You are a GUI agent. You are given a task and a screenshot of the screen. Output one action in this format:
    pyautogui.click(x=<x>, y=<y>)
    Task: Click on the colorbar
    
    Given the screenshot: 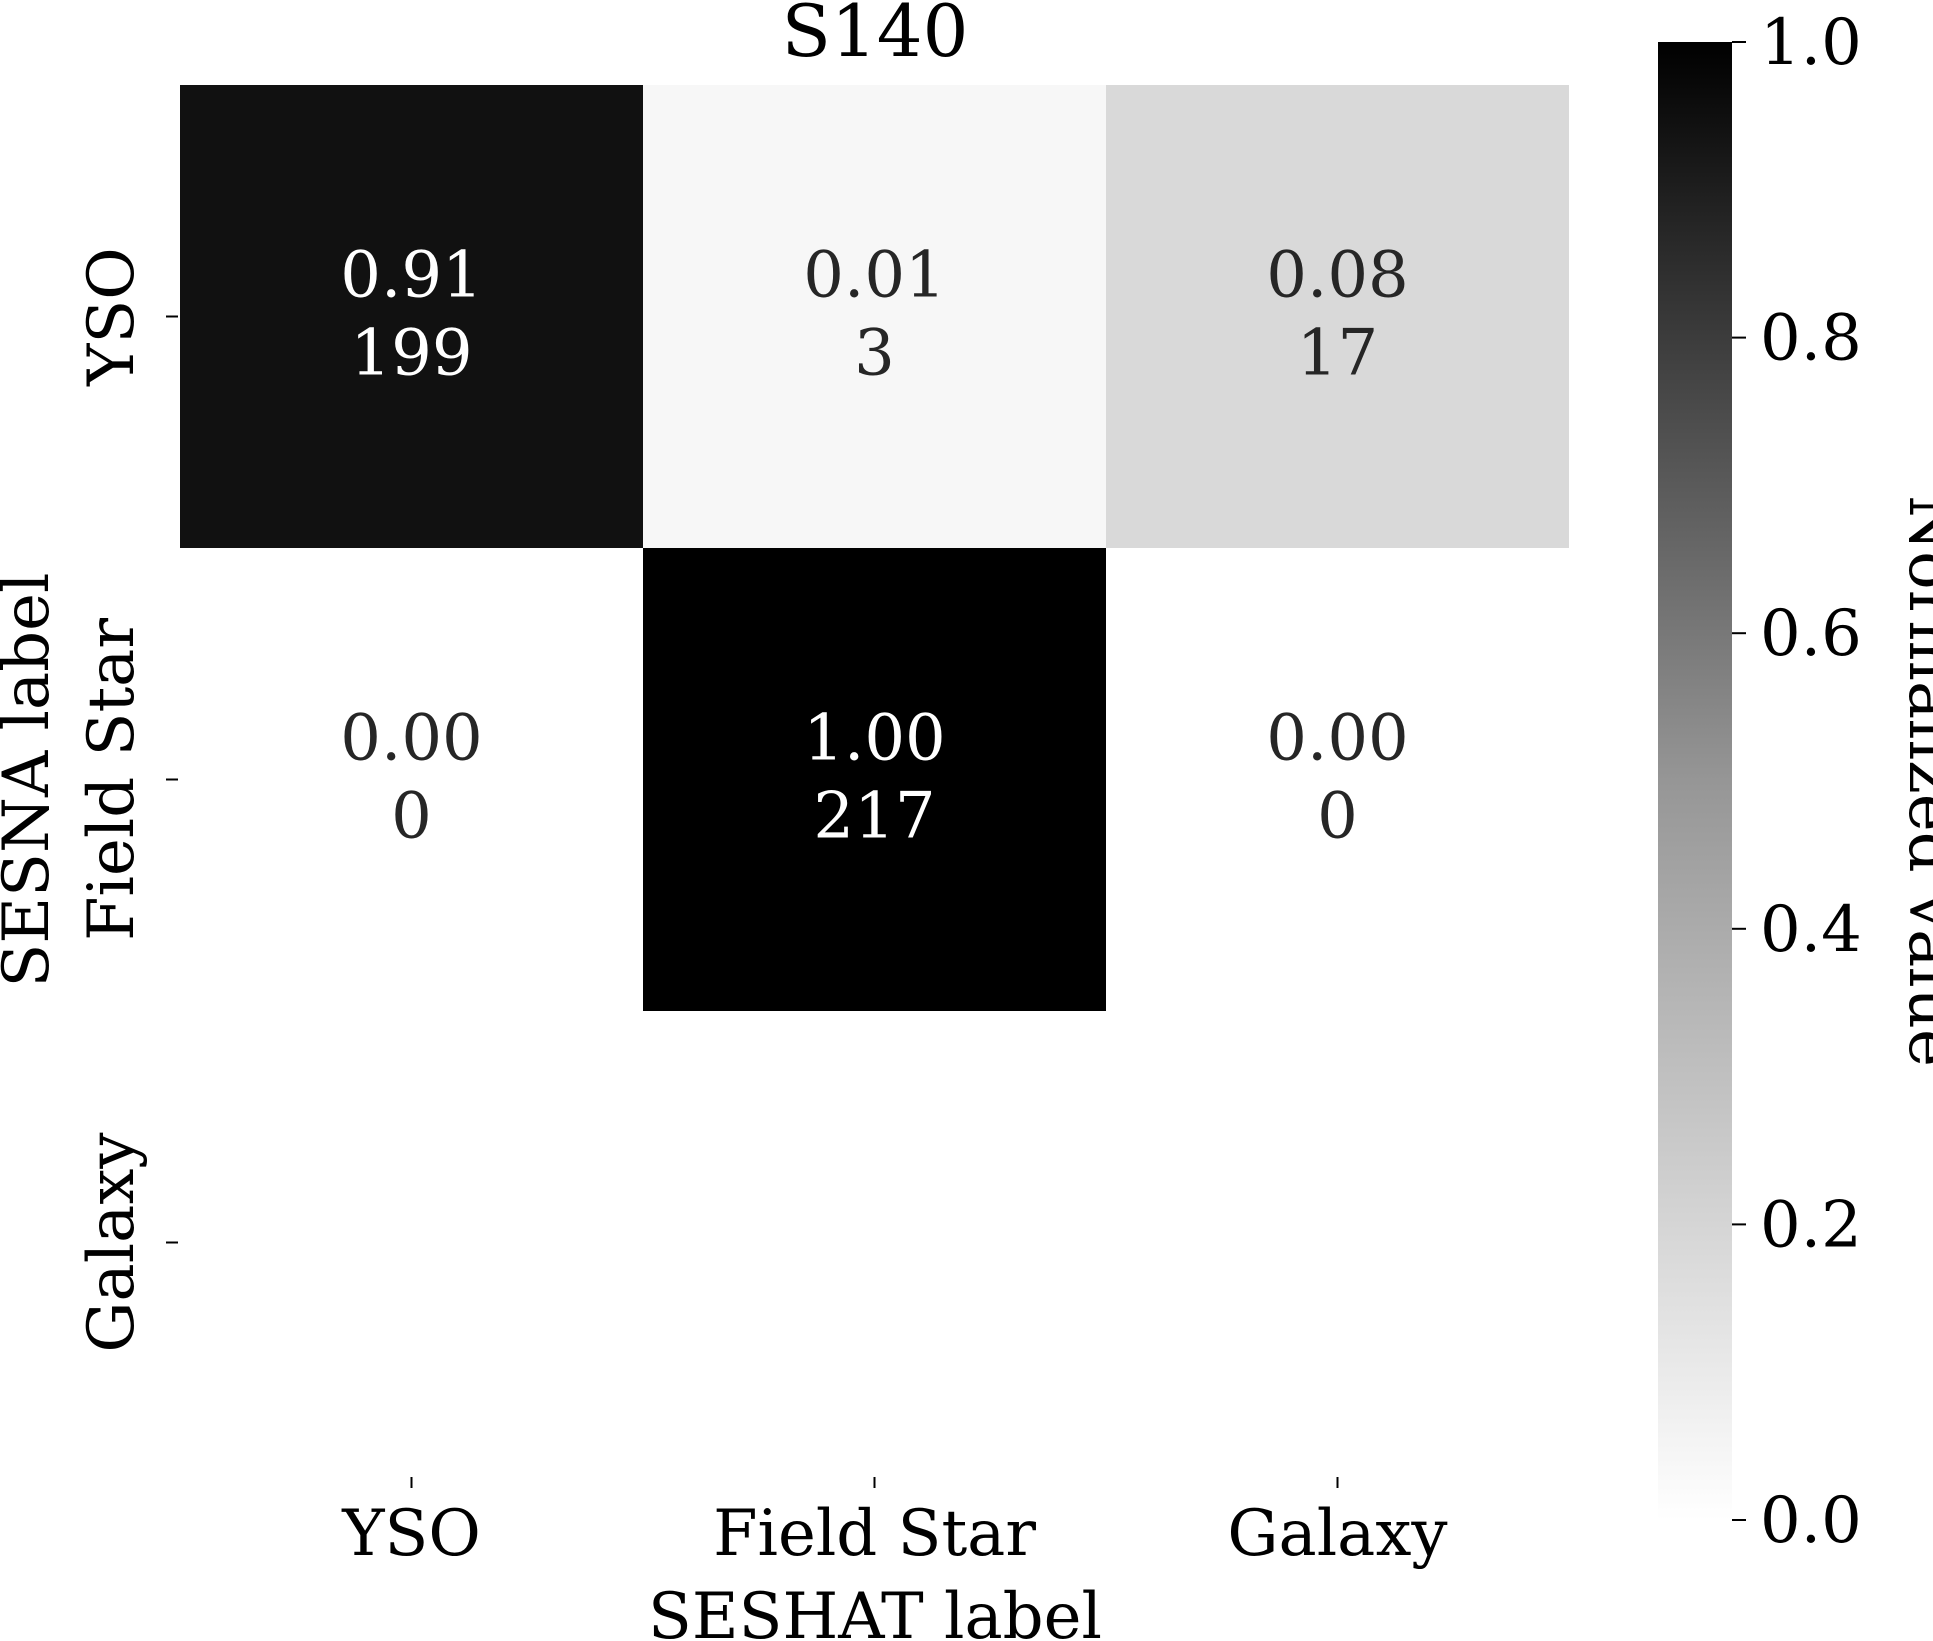 What is the action you would take?
    pyautogui.click(x=1695, y=781)
    